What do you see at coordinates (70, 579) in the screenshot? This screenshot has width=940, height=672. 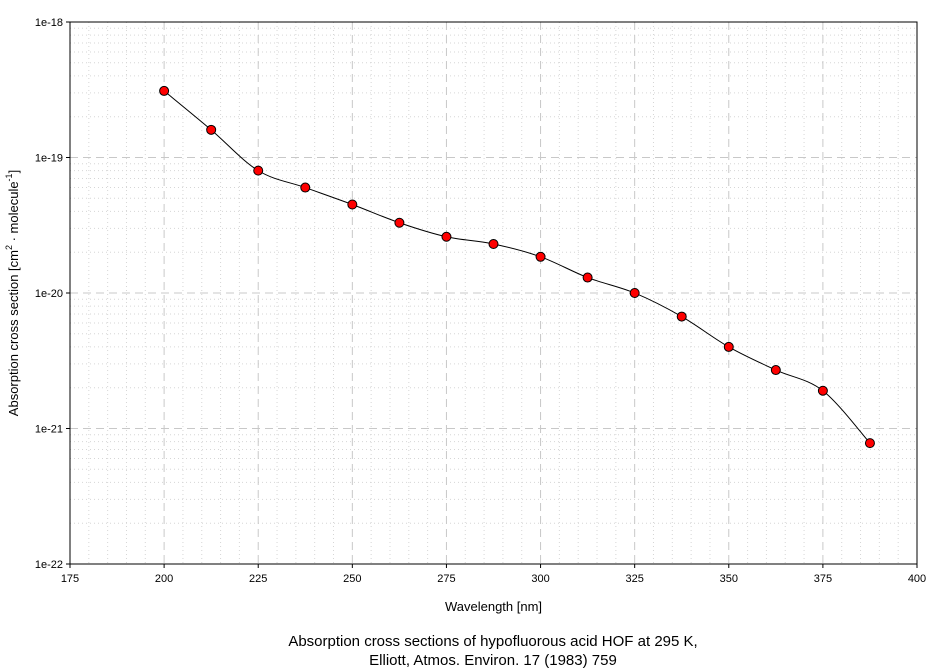 I see `x-tick-label: 175` at bounding box center [70, 579].